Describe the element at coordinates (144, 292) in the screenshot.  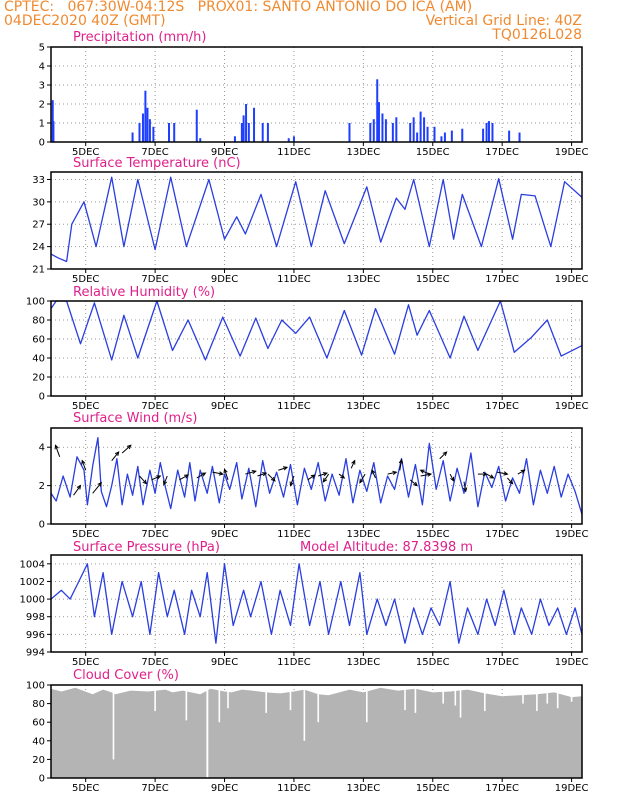
I see `panel-title: Relative Humidity (%)` at that location.